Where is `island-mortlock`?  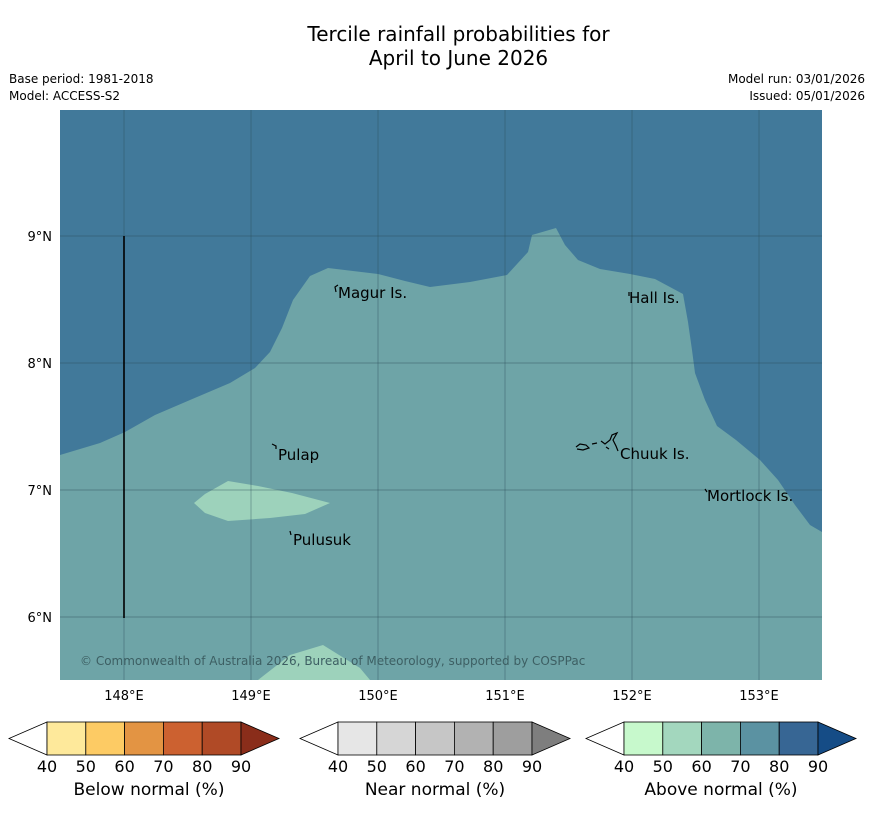 island-mortlock is located at coordinates (706, 490).